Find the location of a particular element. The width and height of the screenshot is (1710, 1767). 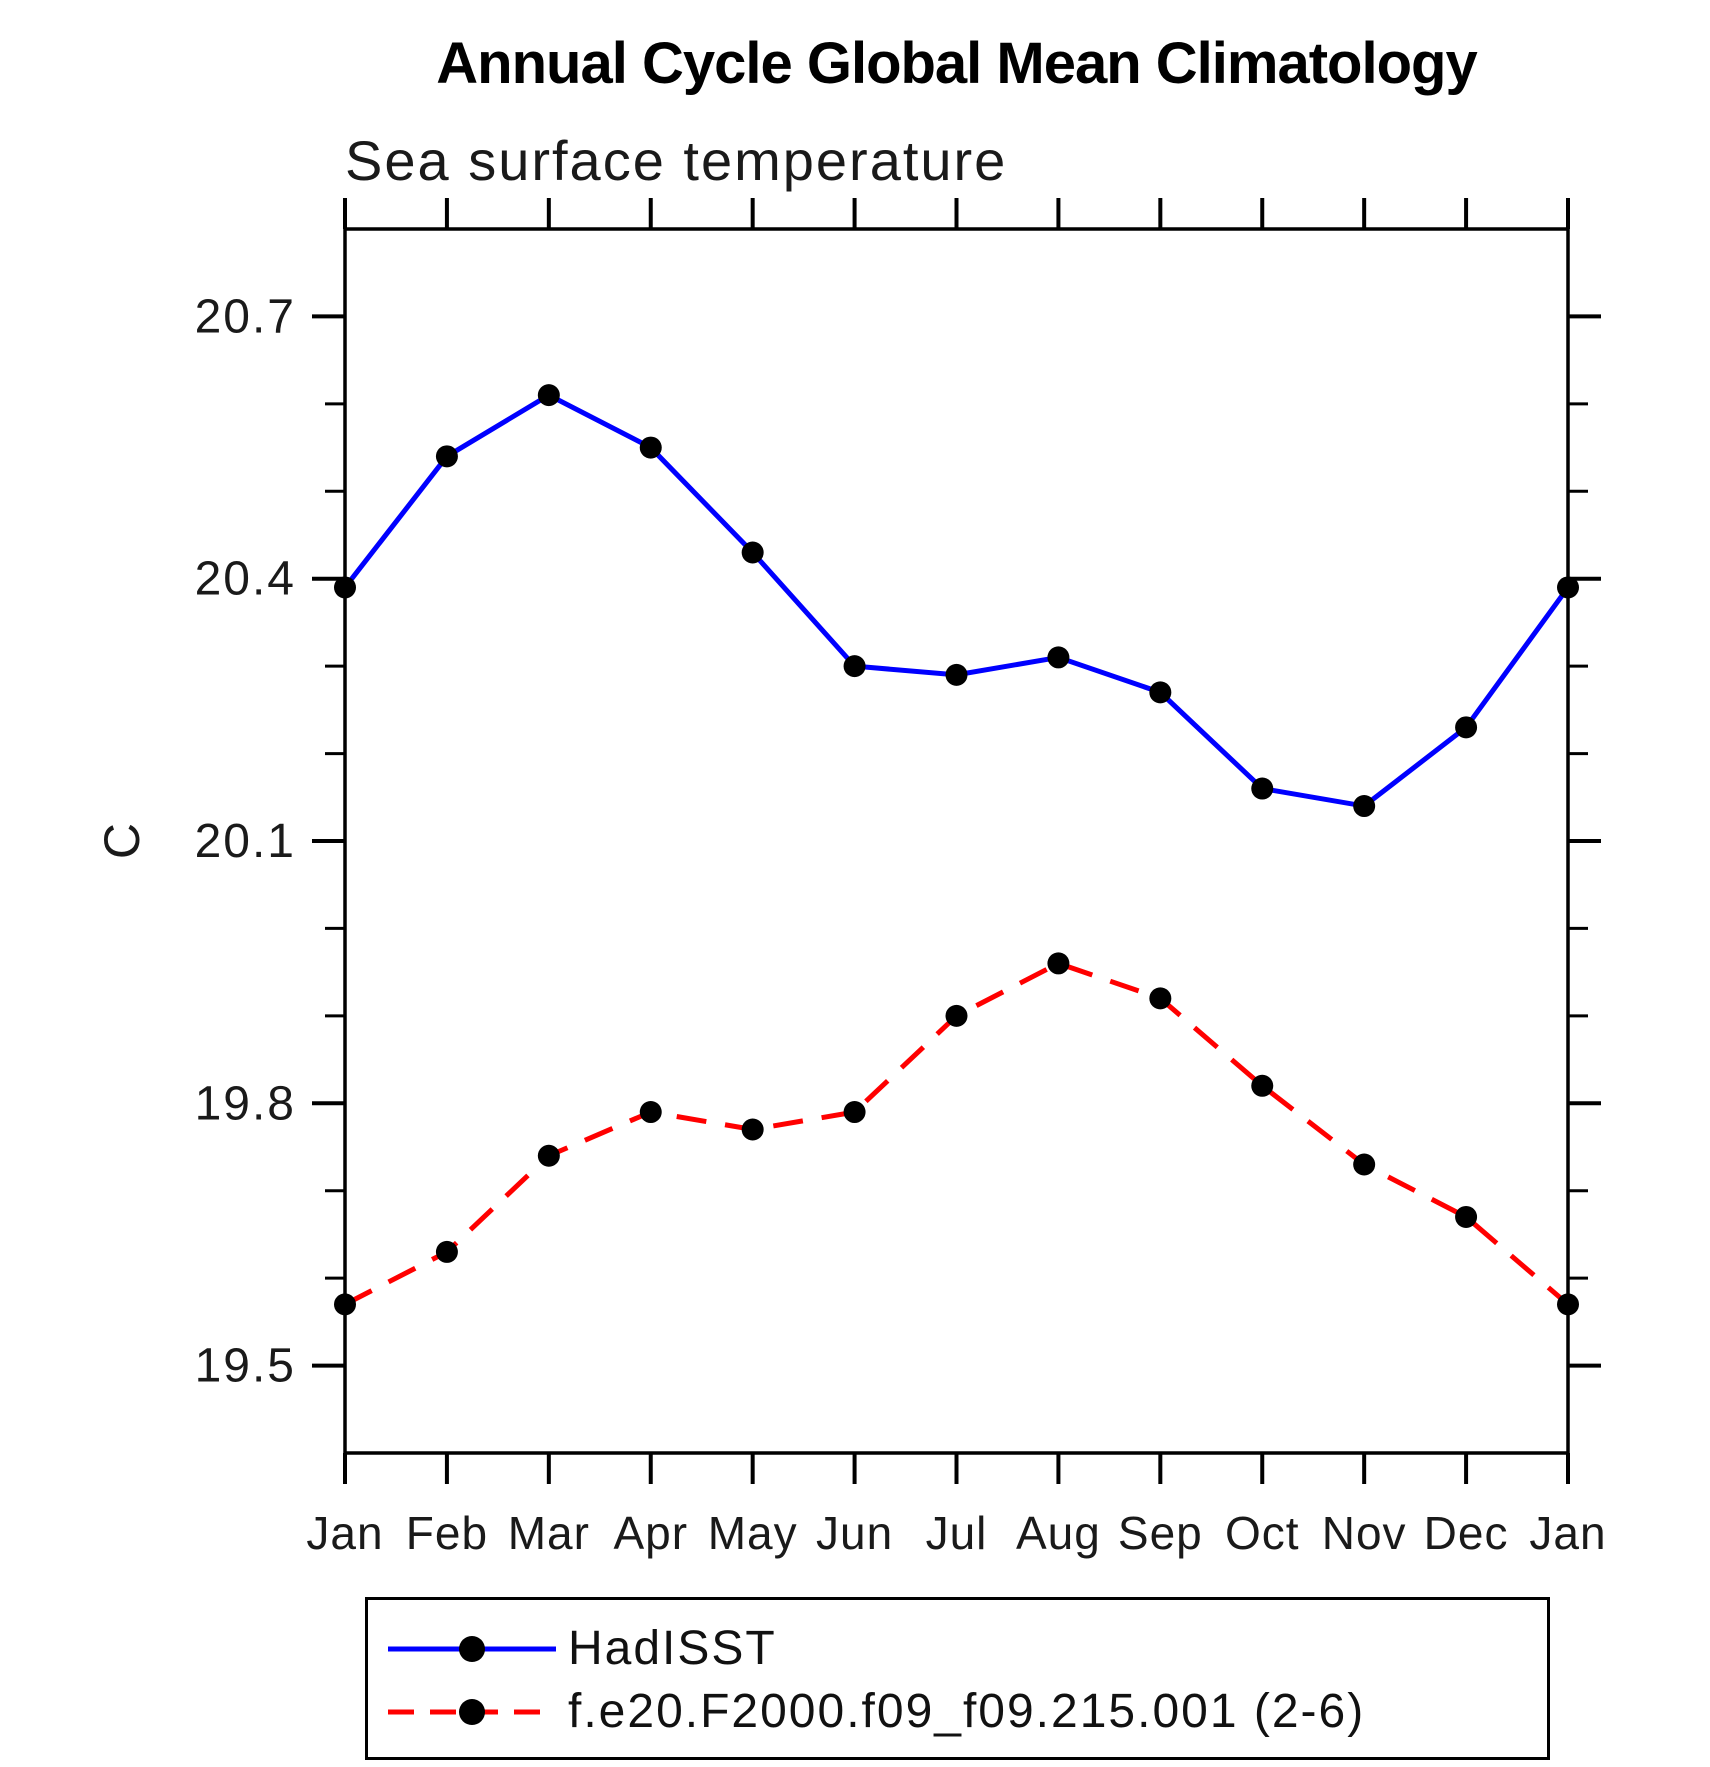

legend-entry-model: f.e20.F2000.f09_f09.215.001 (2-6) is located at coordinates (876, 1711).